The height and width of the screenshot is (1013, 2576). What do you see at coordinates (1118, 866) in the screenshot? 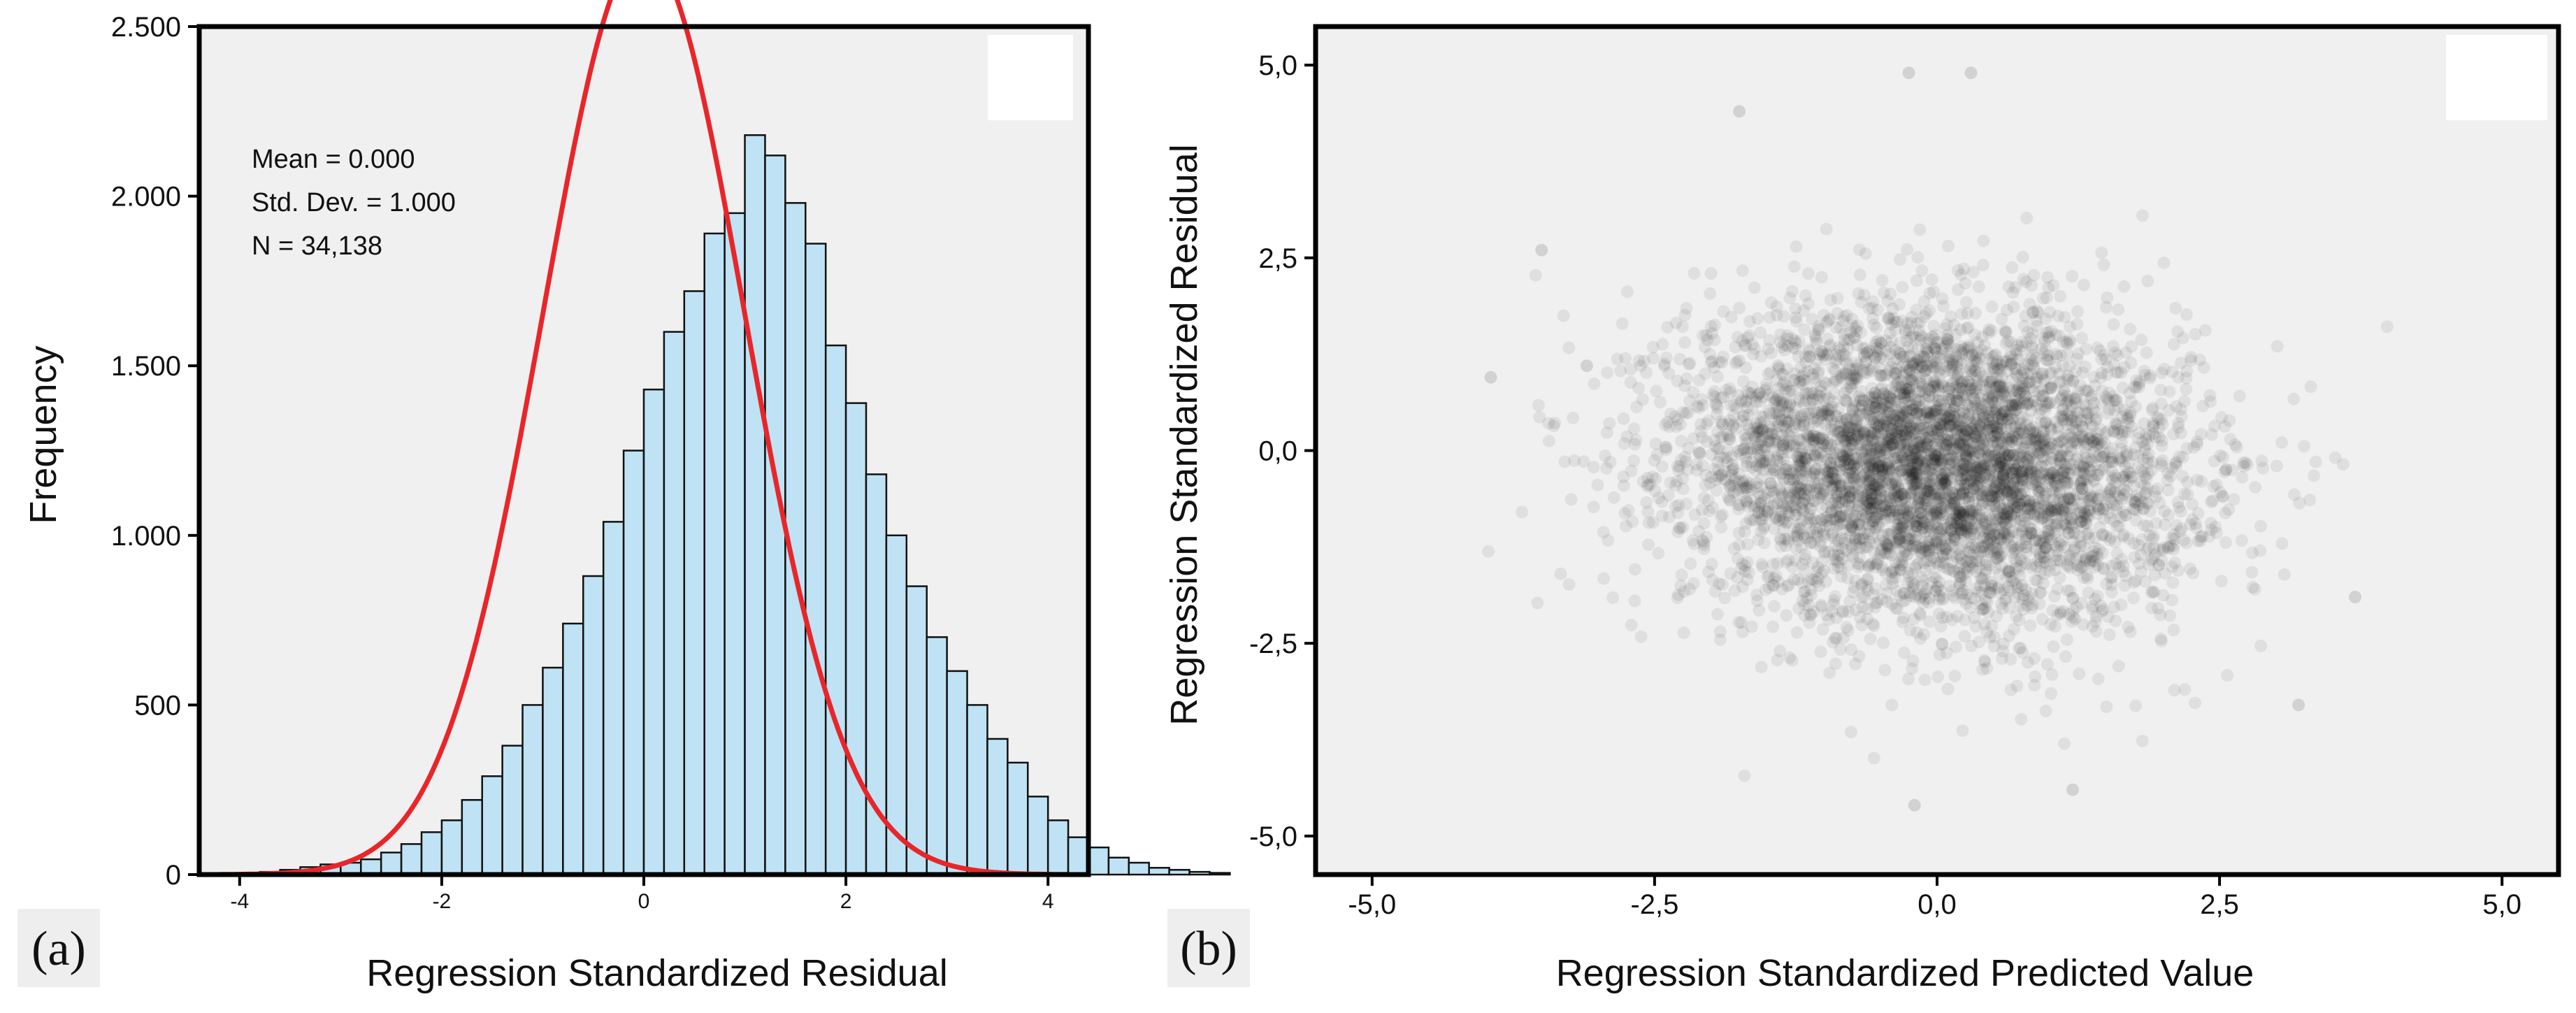
I see `histogram-bar` at bounding box center [1118, 866].